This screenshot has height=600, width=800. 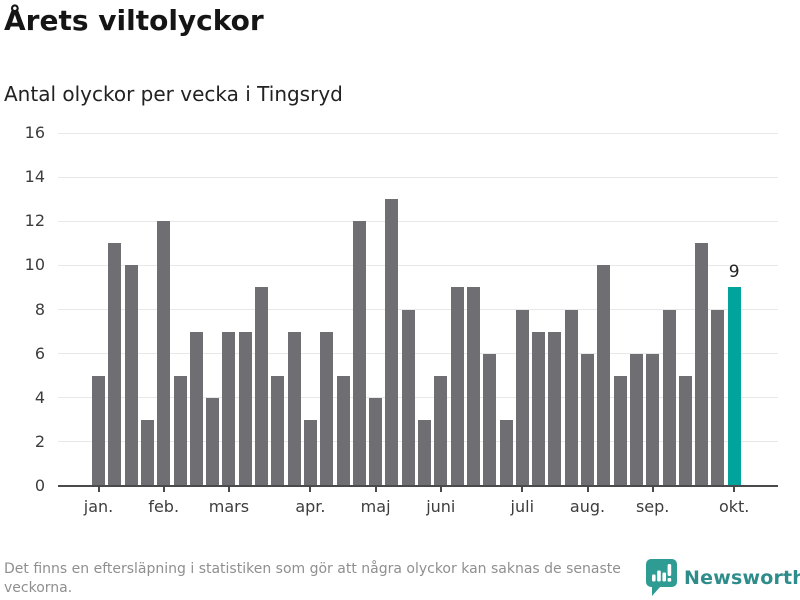 I want to click on chart-title: Årets viltolyckor, so click(x=134, y=20).